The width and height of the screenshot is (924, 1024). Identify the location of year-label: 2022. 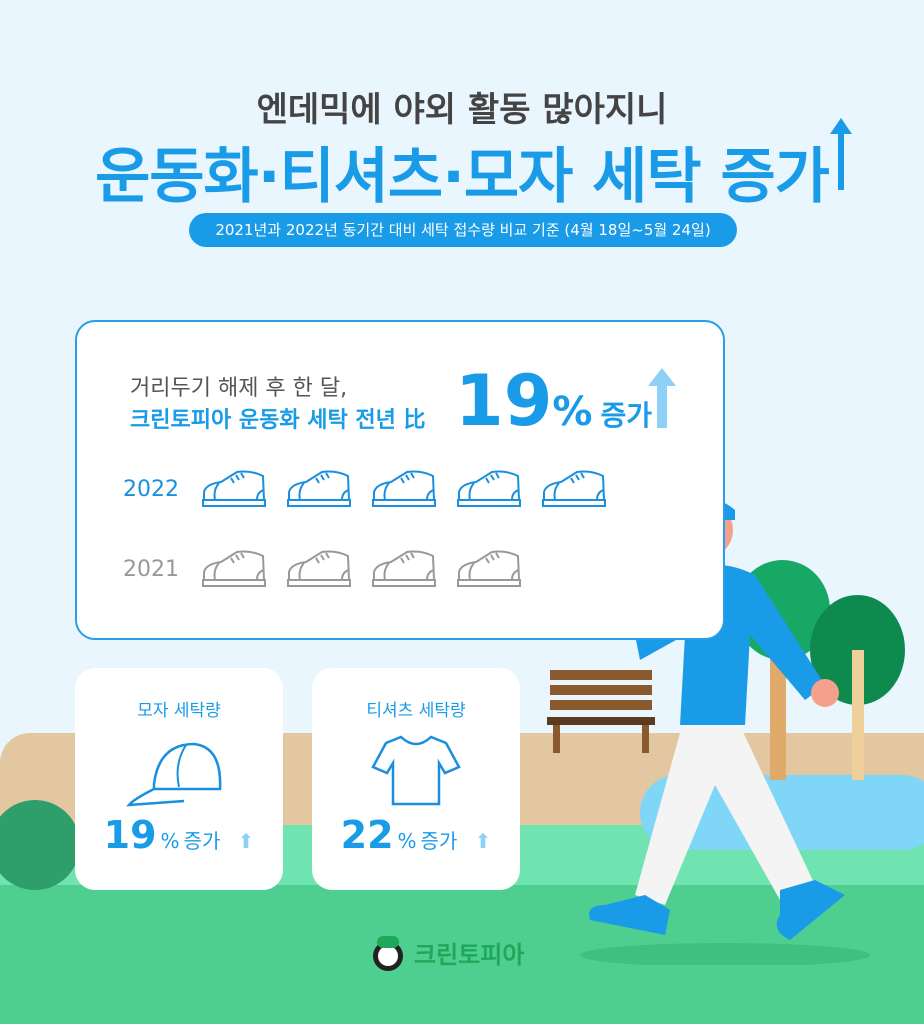
(151, 489).